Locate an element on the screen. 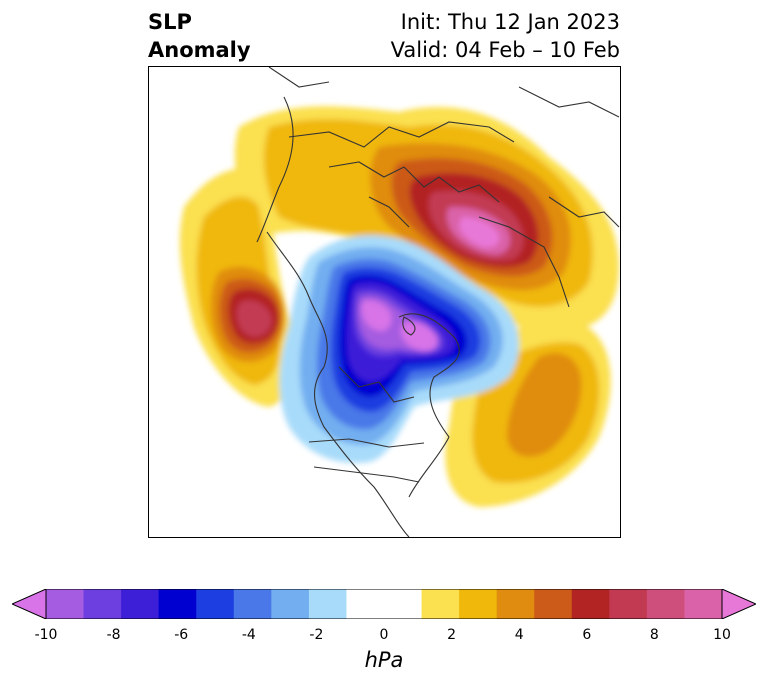 This screenshot has height=686, width=768. colorbar-min-arrow is located at coordinates (29, 604).